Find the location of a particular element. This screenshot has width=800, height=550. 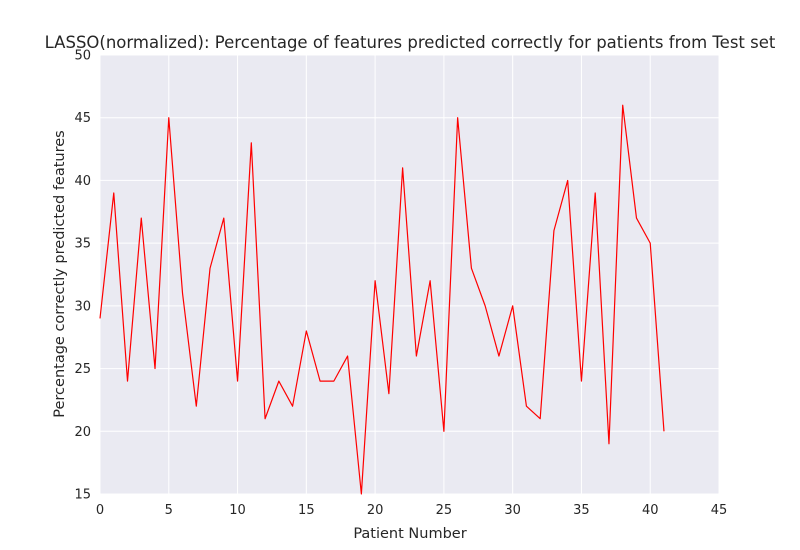

x-tick-label: 25 is located at coordinates (444, 510).